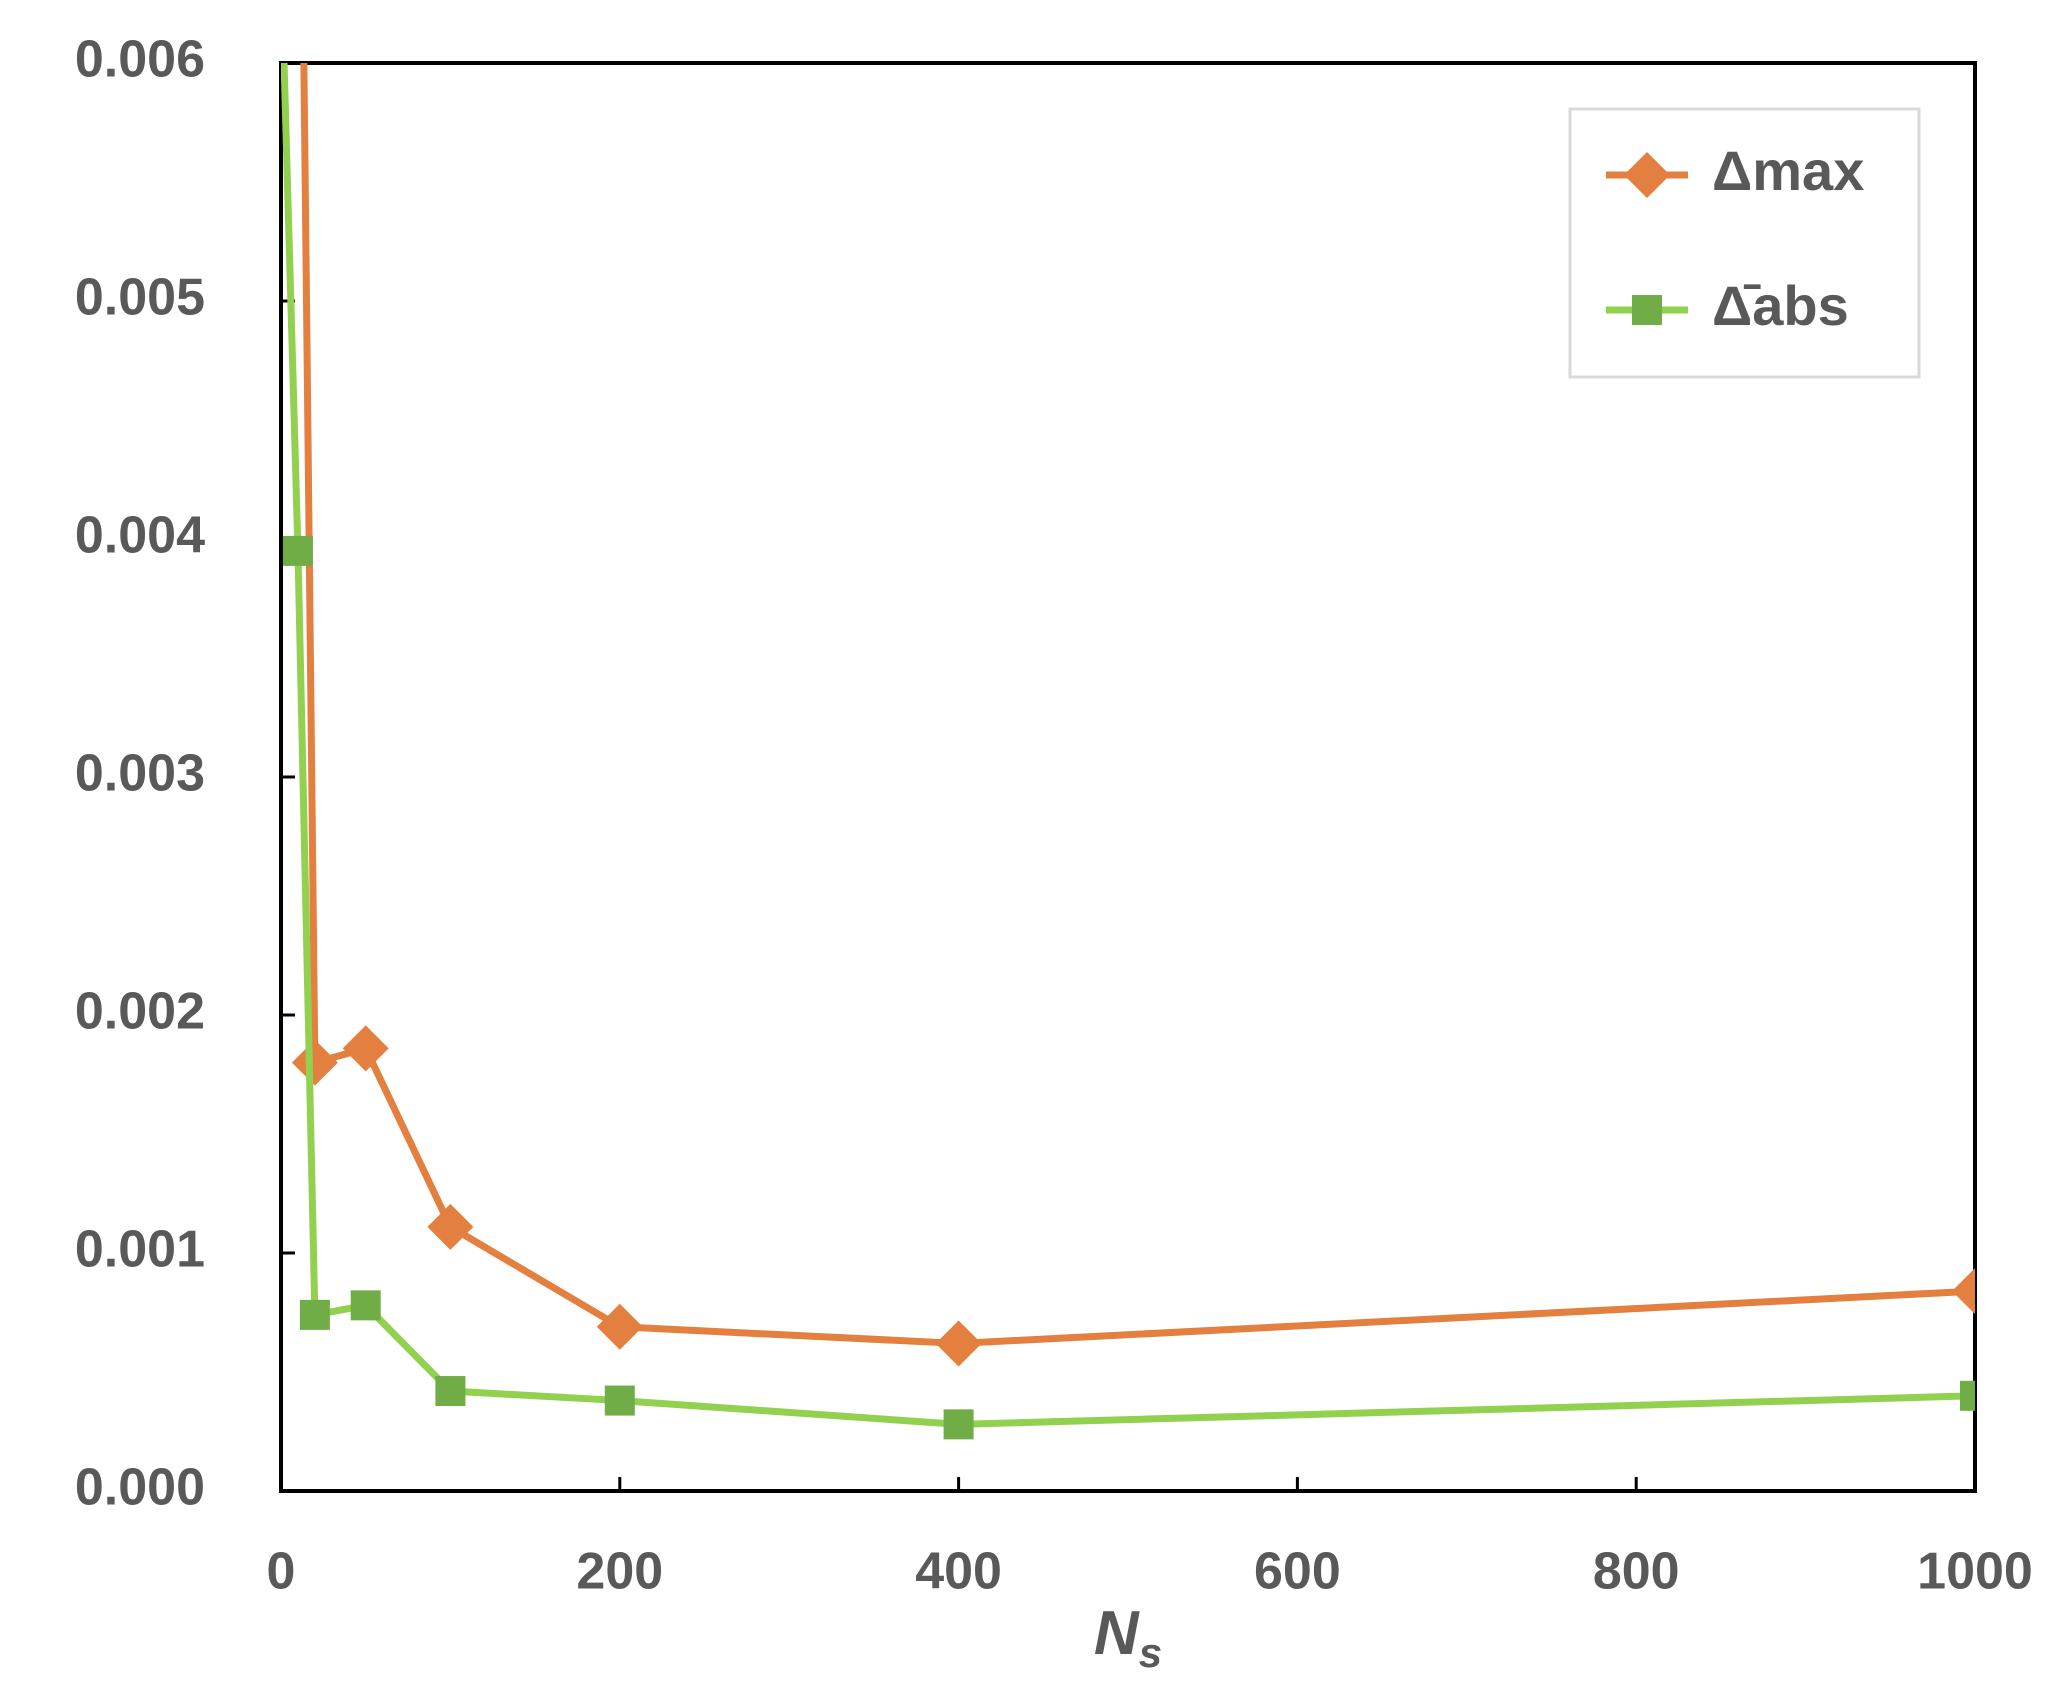 The height and width of the screenshot is (1696, 2070). Describe the element at coordinates (140, 774) in the screenshot. I see `y-tick-label: 0.003` at that location.